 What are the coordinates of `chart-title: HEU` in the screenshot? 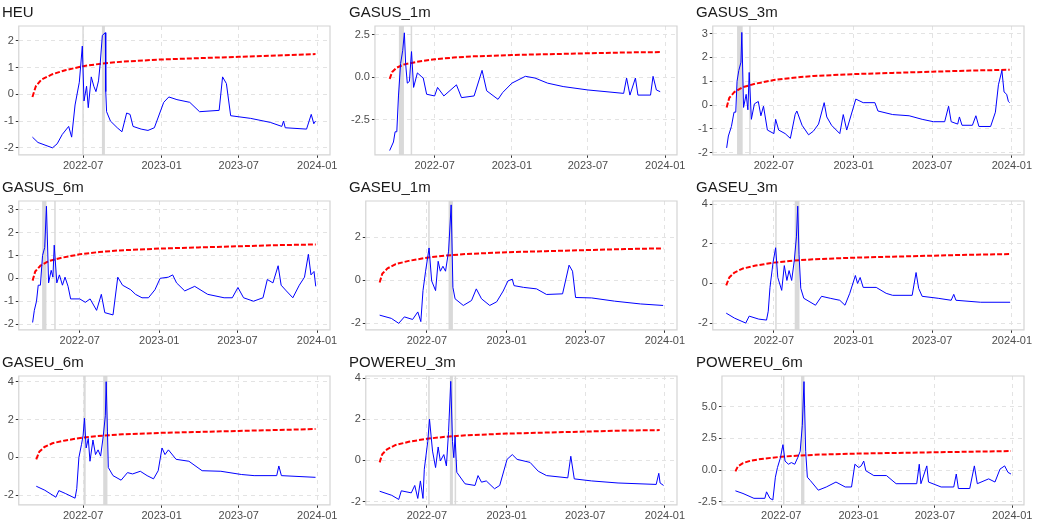 It's located at (18, 12).